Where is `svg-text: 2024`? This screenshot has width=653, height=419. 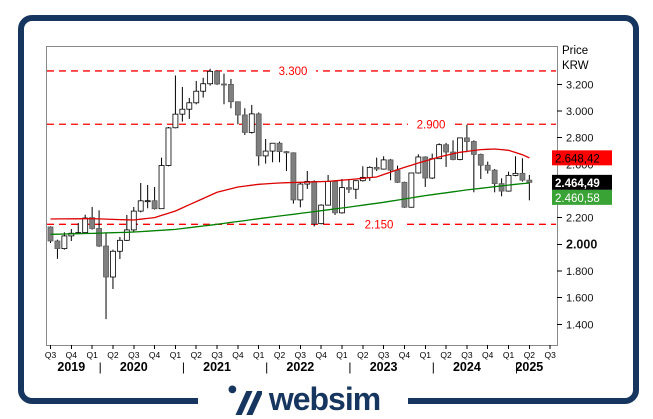
svg-text: 2024 is located at coordinates (467, 367).